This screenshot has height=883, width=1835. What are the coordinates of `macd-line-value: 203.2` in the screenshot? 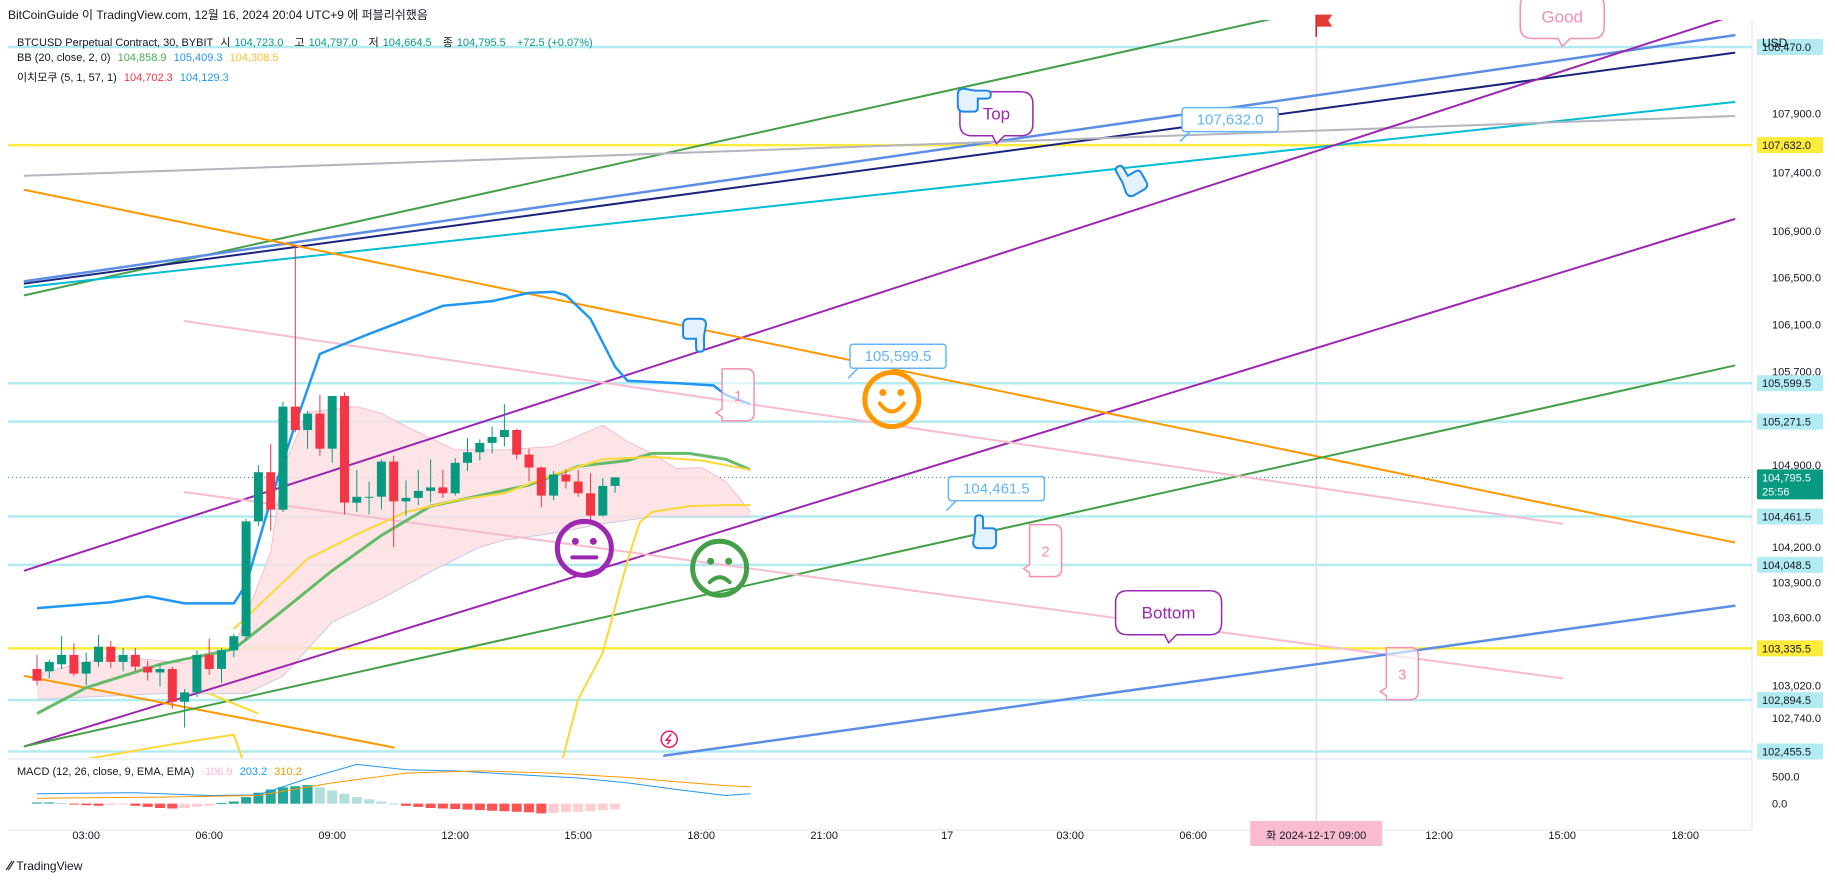 It's located at (253, 772).